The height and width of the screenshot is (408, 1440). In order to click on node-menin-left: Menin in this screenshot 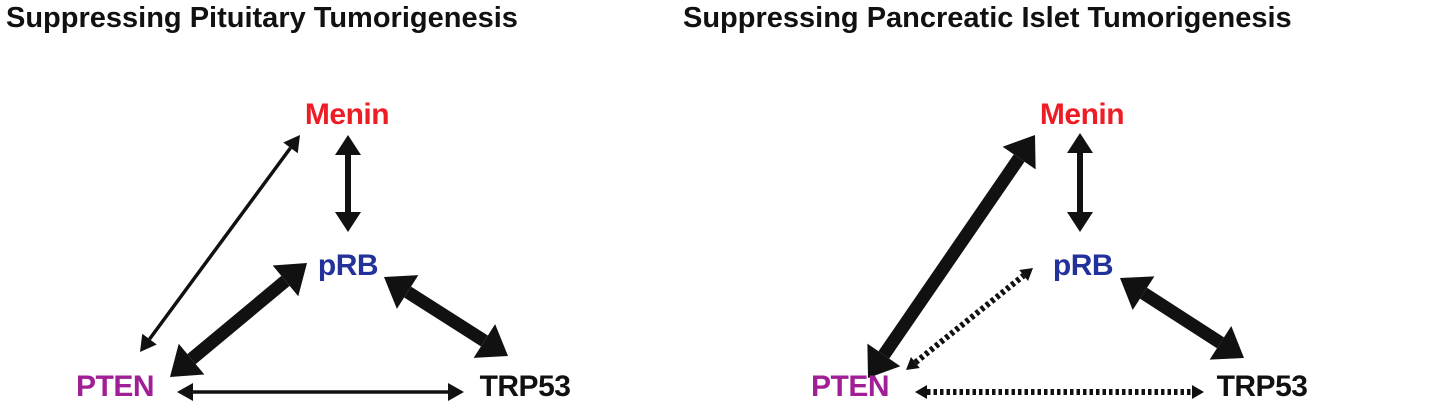, I will do `click(347, 114)`.